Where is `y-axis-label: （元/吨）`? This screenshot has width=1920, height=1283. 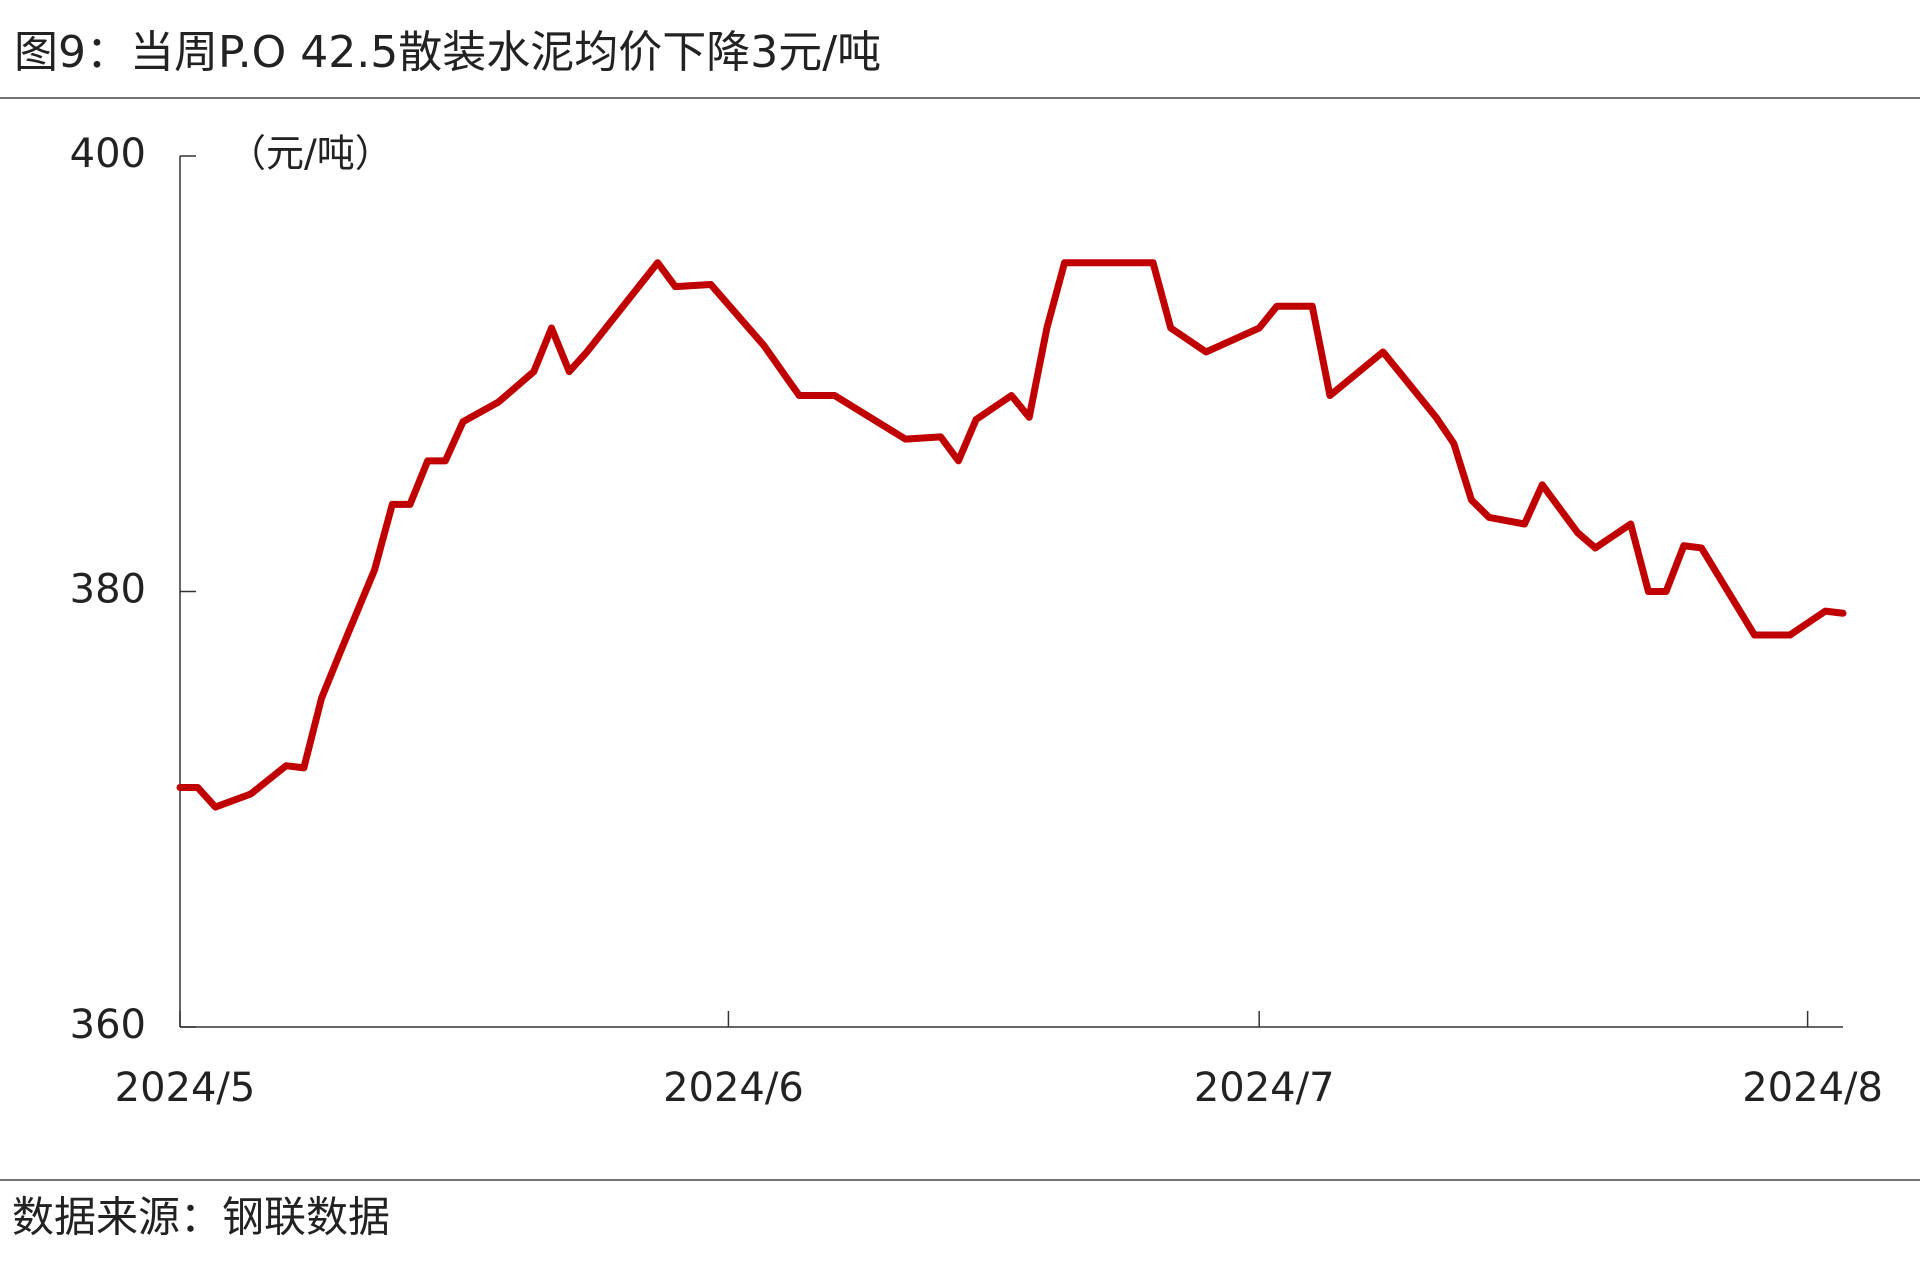 y-axis-label: （元/吨） is located at coordinates (310, 154).